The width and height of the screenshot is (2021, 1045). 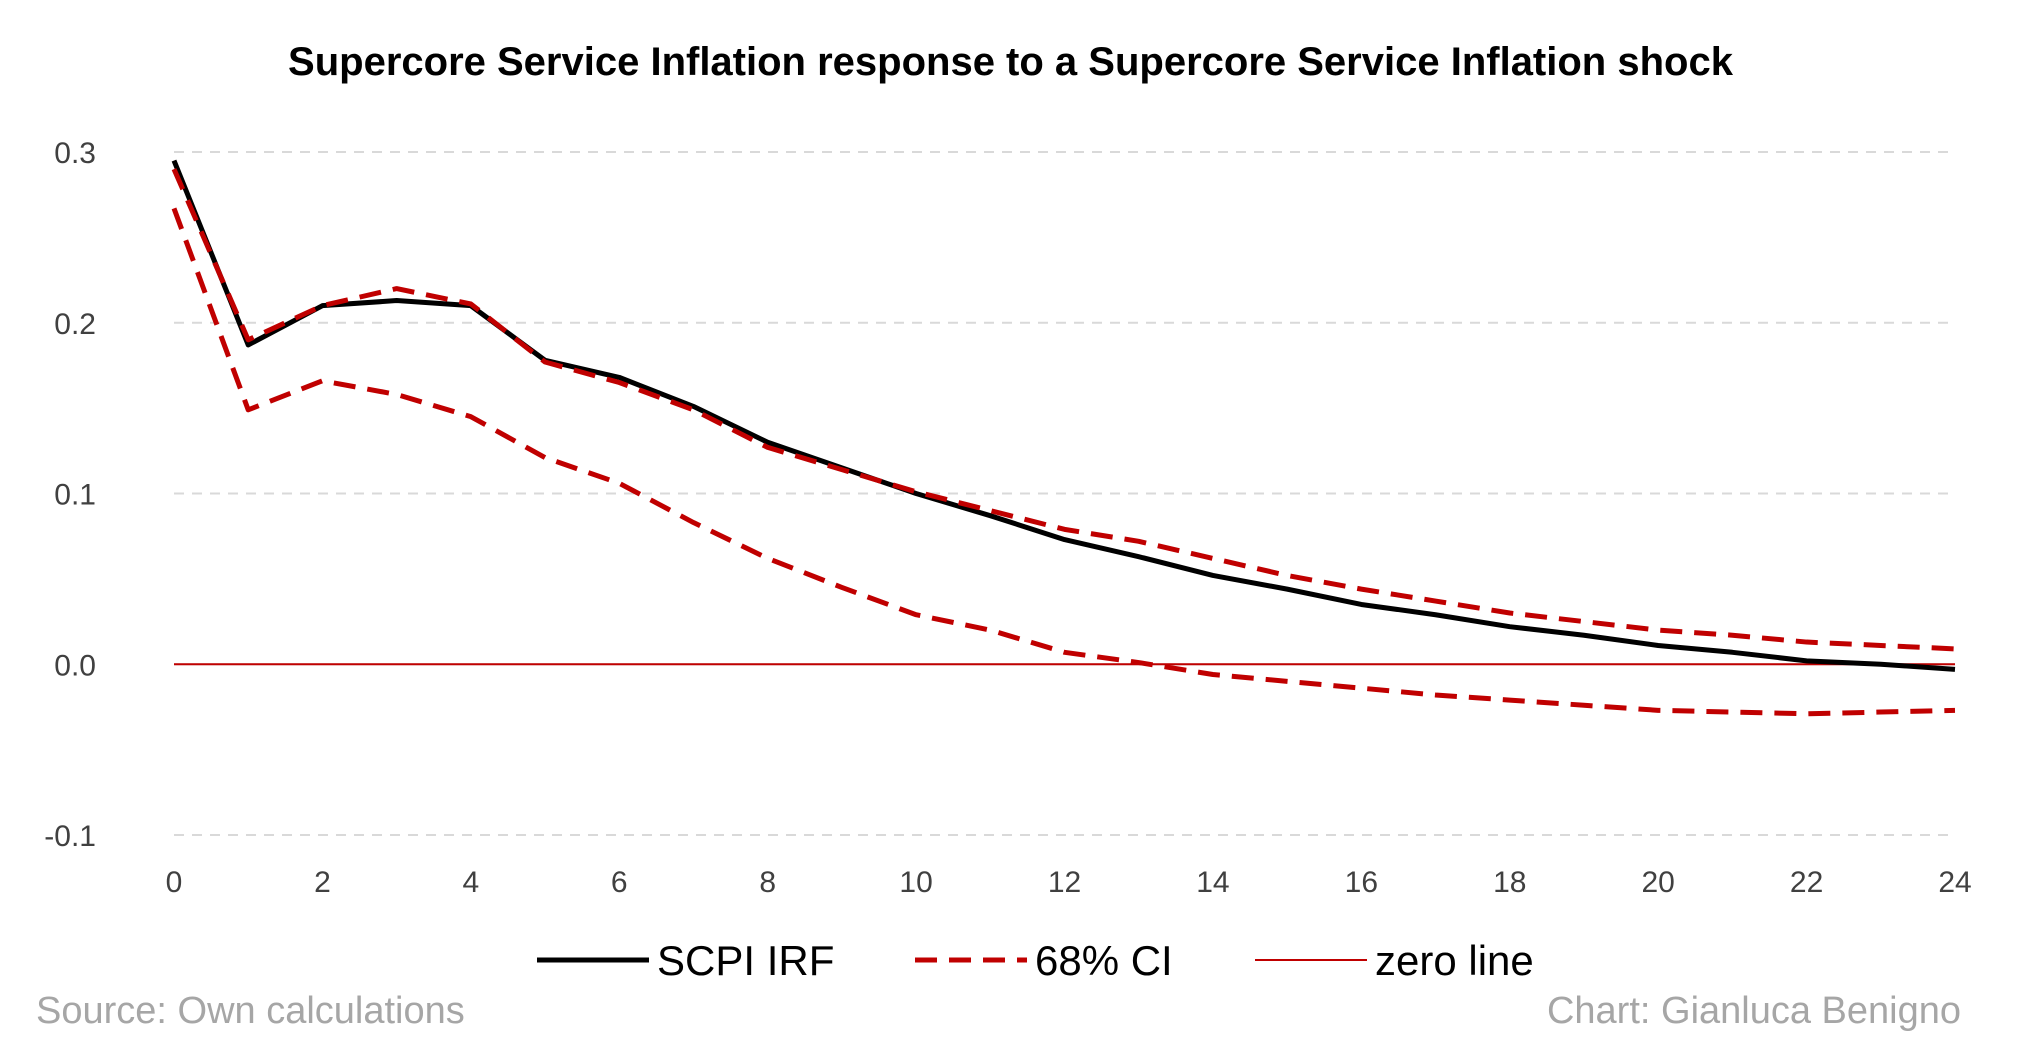 I want to click on chart-credit: Chart: Gianluca Benigno, so click(x=1753, y=1011).